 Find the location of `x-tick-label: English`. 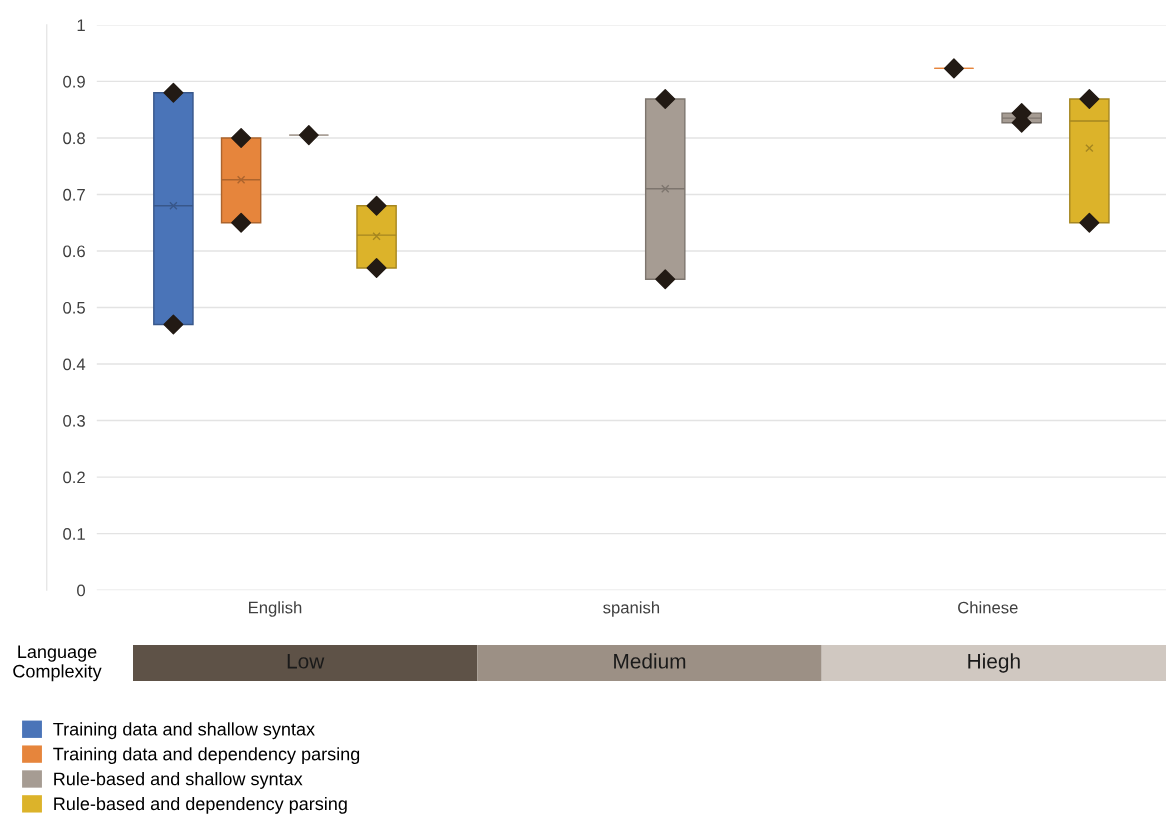

x-tick-label: English is located at coordinates (275, 609).